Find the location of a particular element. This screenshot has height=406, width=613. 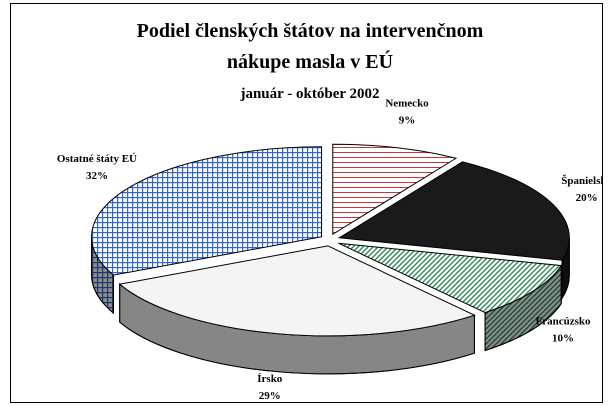

value-label: 20% is located at coordinates (587, 198).